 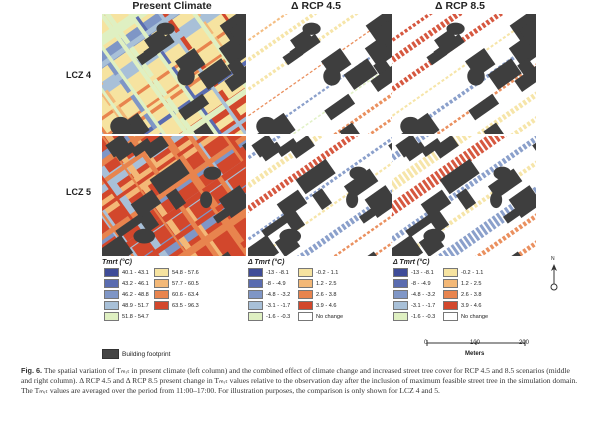 I want to click on legend-rcp45-item: -3.1 - -1.7, so click(x=269, y=305).